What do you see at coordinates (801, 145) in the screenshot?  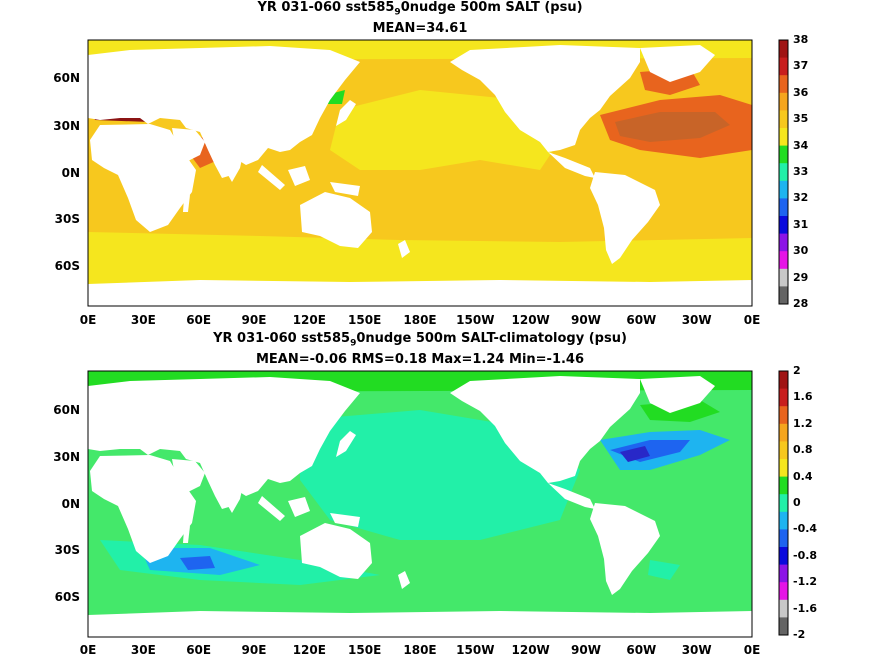 I see `top-colorbar-label: 34` at bounding box center [801, 145].